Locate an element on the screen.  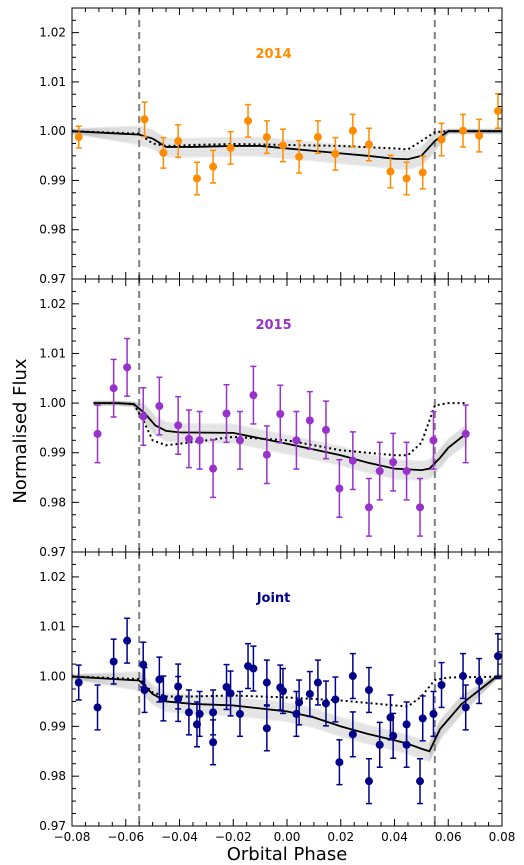
x-tick-label: −0.08 is located at coordinates (72, 837).